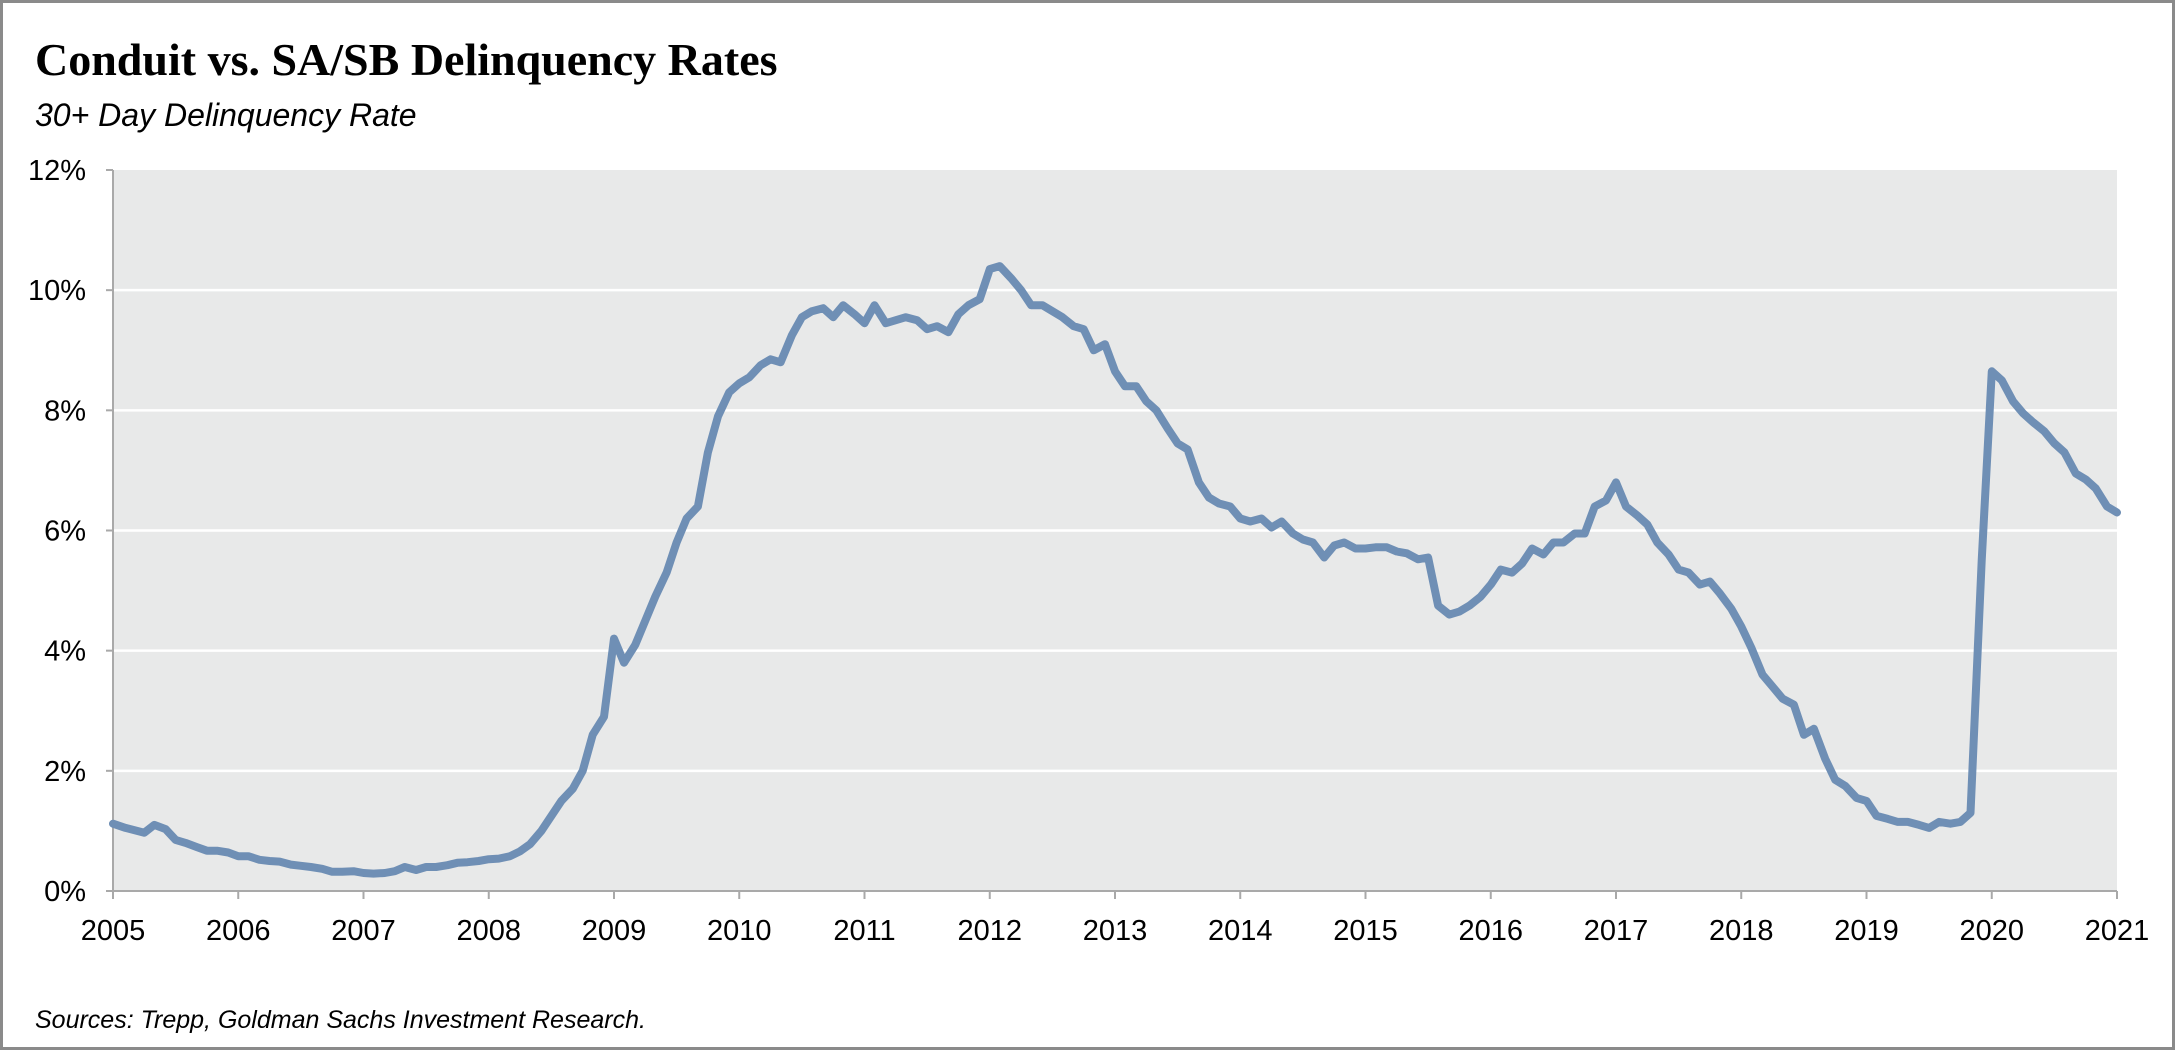 This screenshot has height=1053, width=2175. I want to click on x-tick-label: 2020, so click(1991, 931).